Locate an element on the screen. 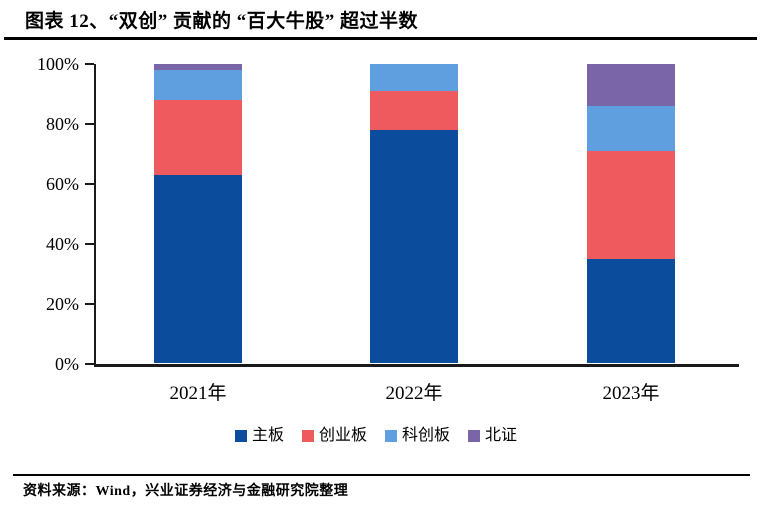 This screenshot has width=768, height=520. legend-item-主板: 主板 is located at coordinates (259, 435).